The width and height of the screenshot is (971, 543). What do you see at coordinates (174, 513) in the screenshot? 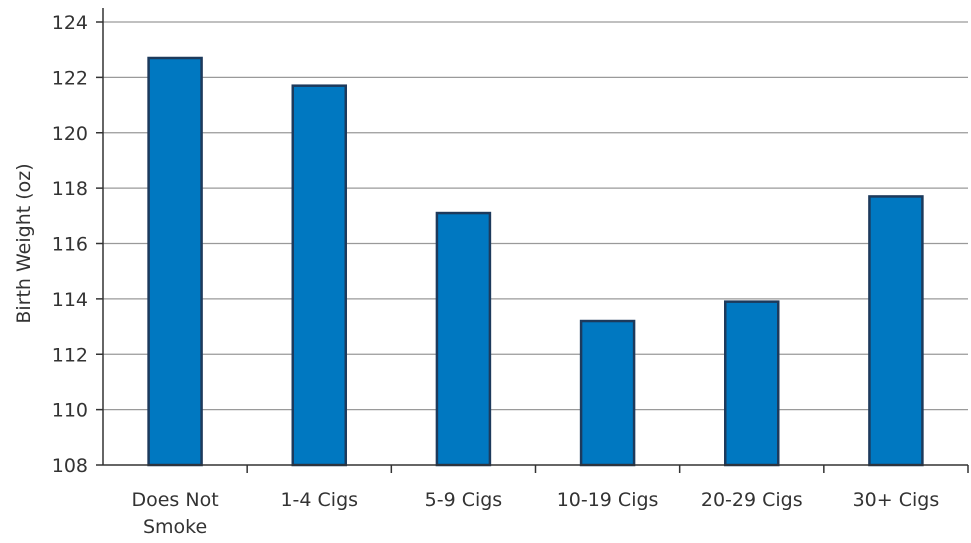
I see `x-tick-label: Does Not Smoke` at bounding box center [174, 513].